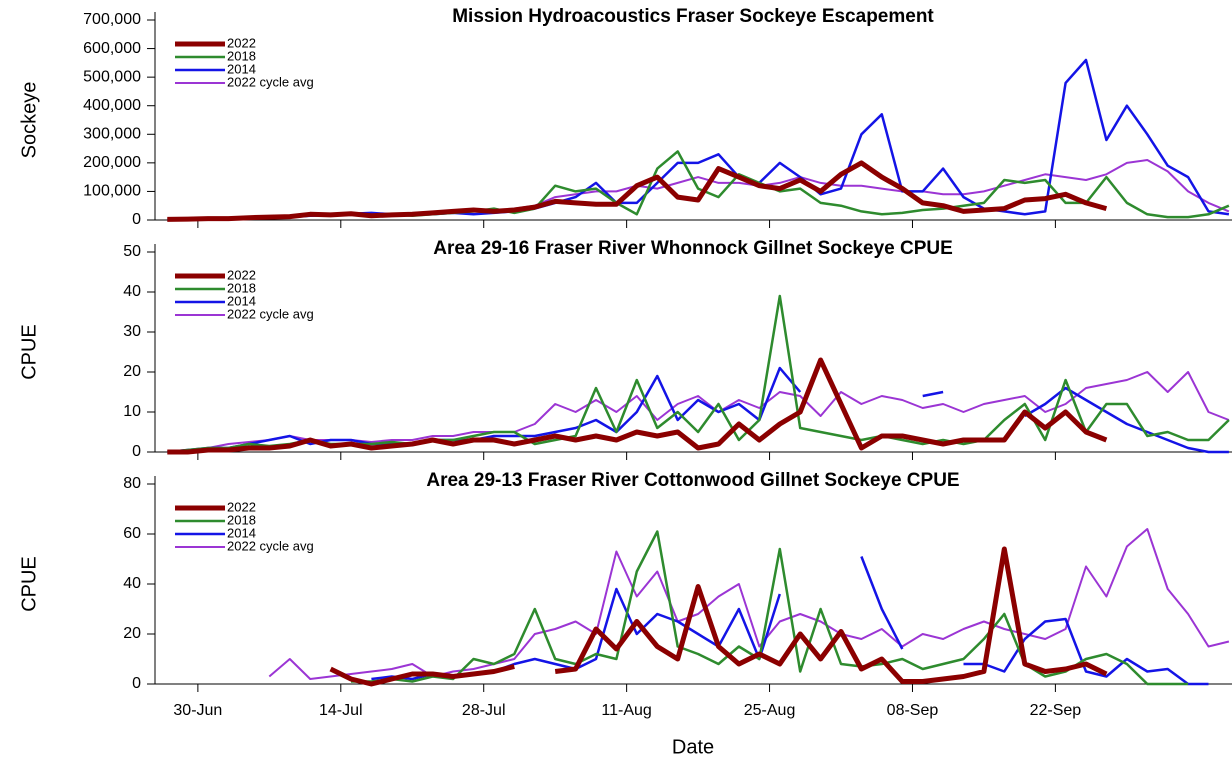 Image resolution: width=1232 pixels, height=768 pixels. What do you see at coordinates (132, 411) in the screenshot?
I see `y-tick-label: 10` at bounding box center [132, 411].